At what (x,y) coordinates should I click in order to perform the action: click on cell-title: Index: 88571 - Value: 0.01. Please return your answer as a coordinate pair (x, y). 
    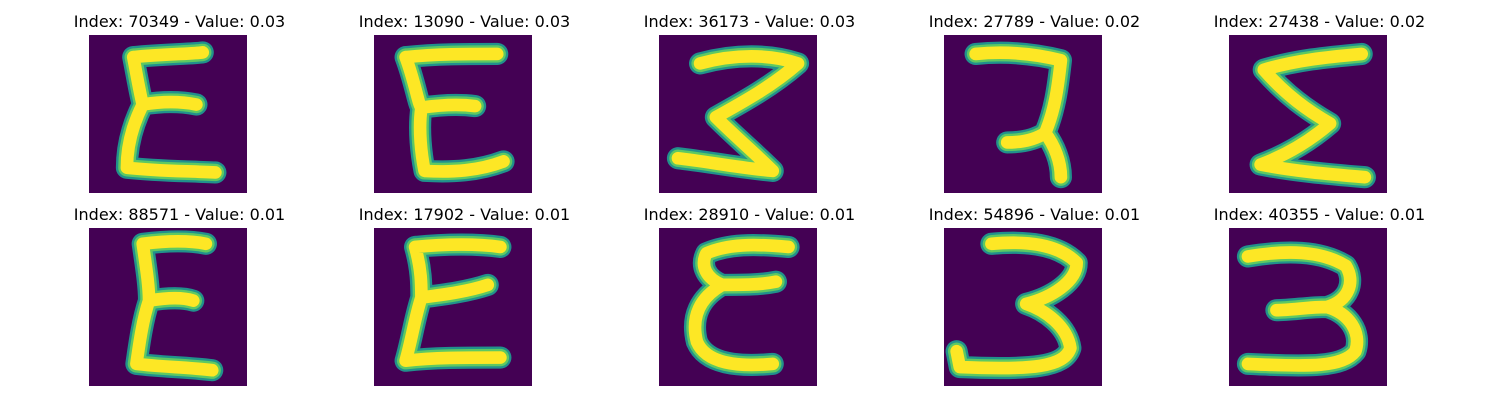
    Looking at the image, I should click on (179, 214).